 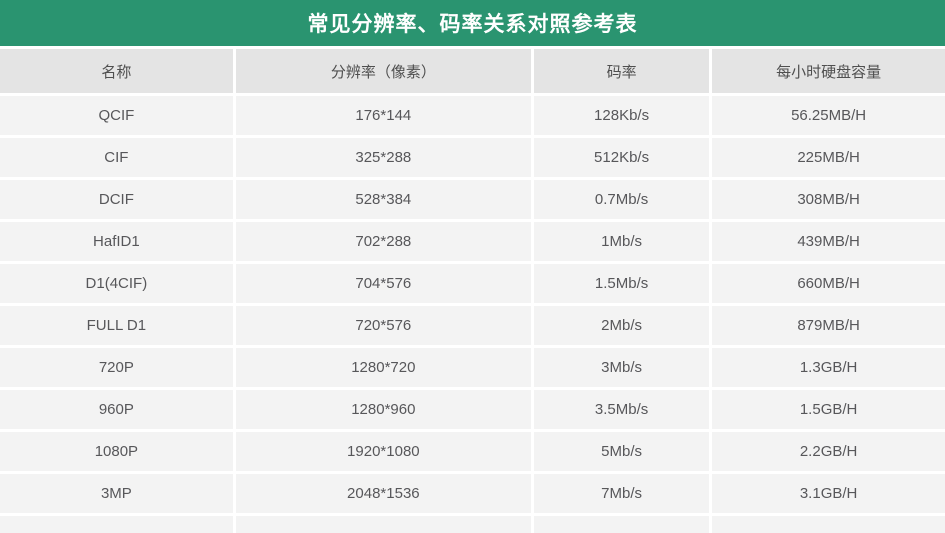 What do you see at coordinates (828, 409) in the screenshot?
I see `table-cell: 1.5GB/H` at bounding box center [828, 409].